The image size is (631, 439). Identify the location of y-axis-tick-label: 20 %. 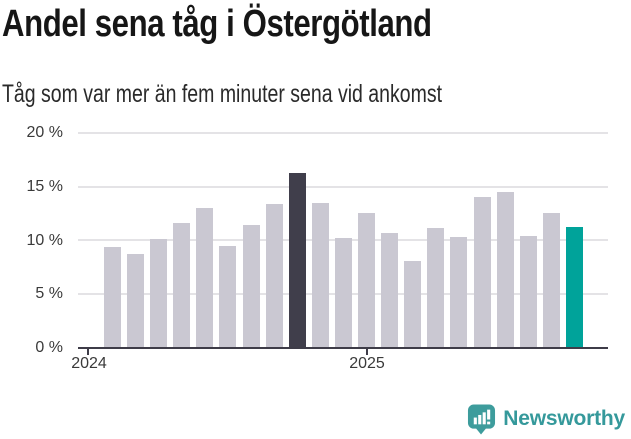
(44, 132).